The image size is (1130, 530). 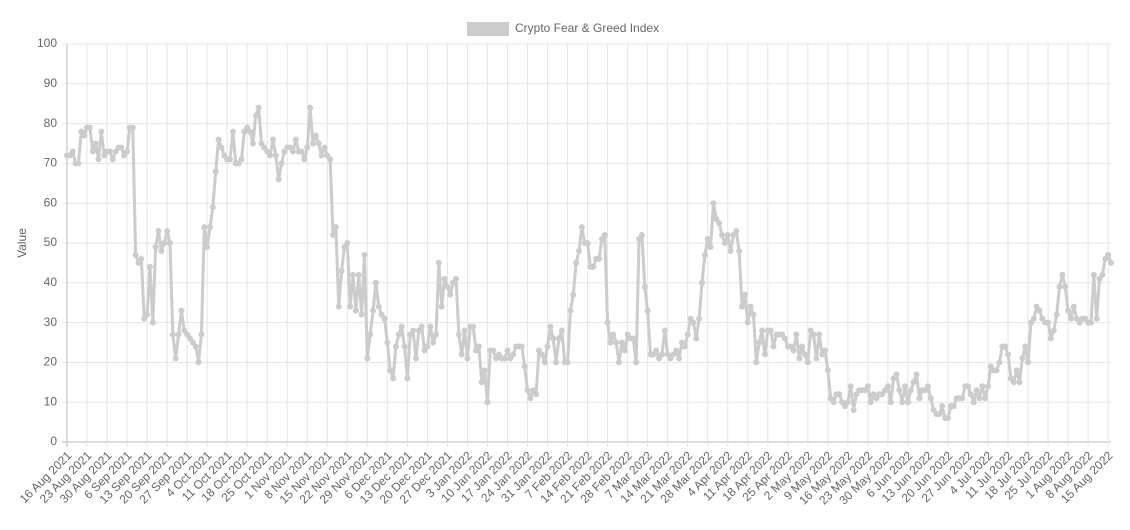 I want to click on legend-swatch, so click(x=488, y=29).